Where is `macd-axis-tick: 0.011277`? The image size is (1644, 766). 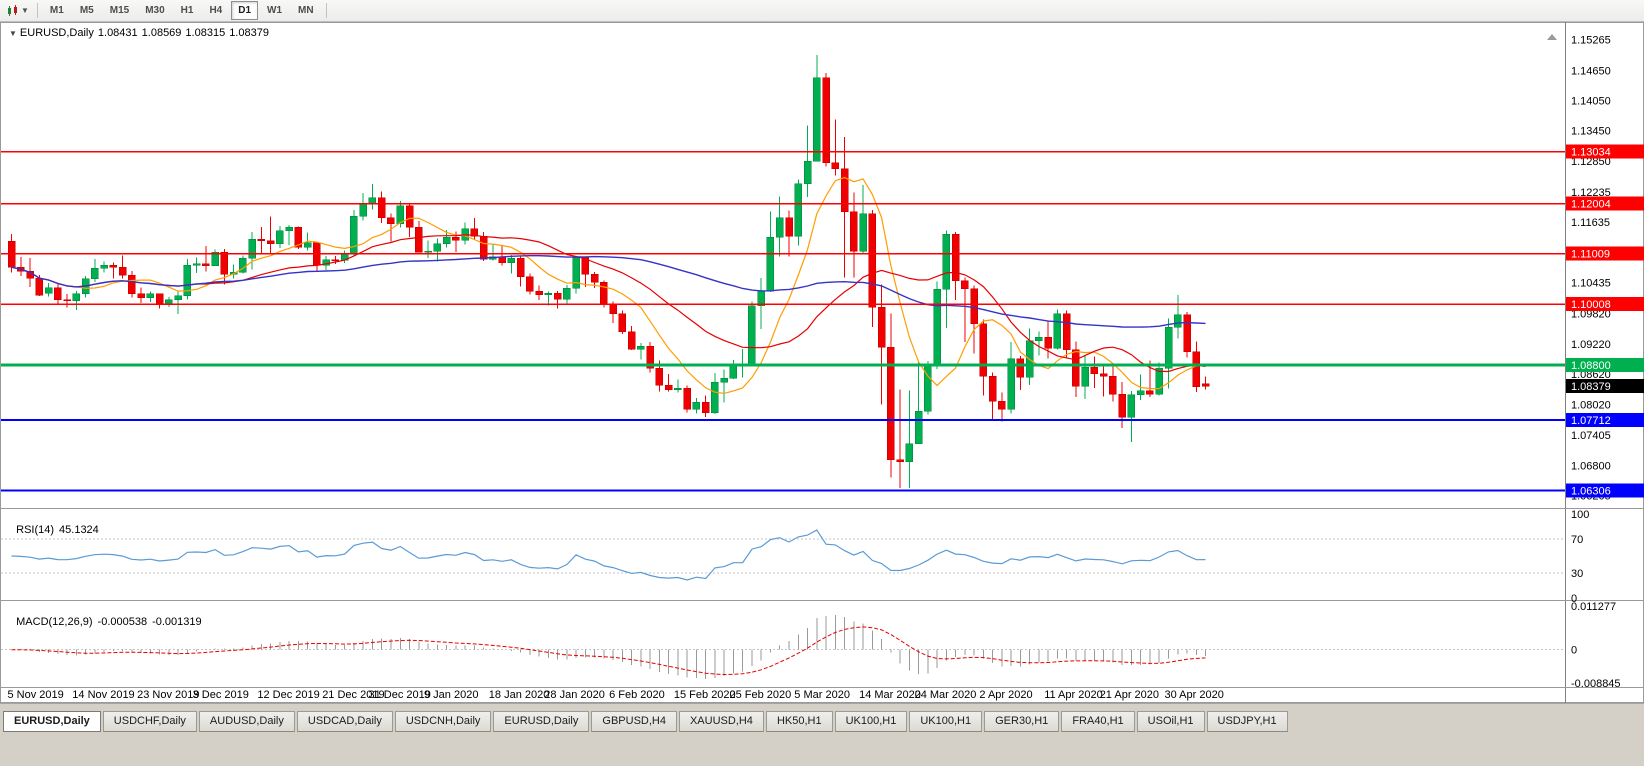 macd-axis-tick: 0.011277 is located at coordinates (1593, 607).